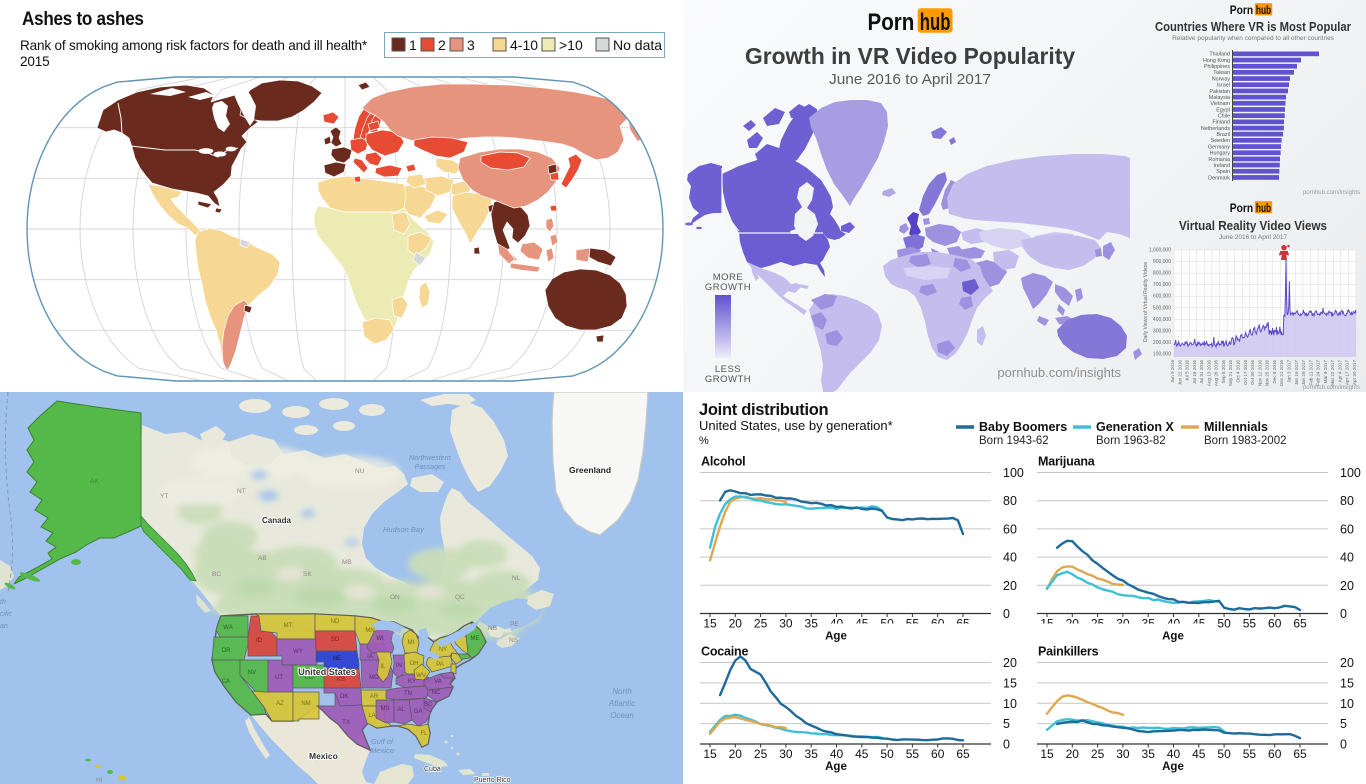 The image size is (1366, 784). What do you see at coordinates (99, 780) in the screenshot?
I see `svg-text: HI` at bounding box center [99, 780].